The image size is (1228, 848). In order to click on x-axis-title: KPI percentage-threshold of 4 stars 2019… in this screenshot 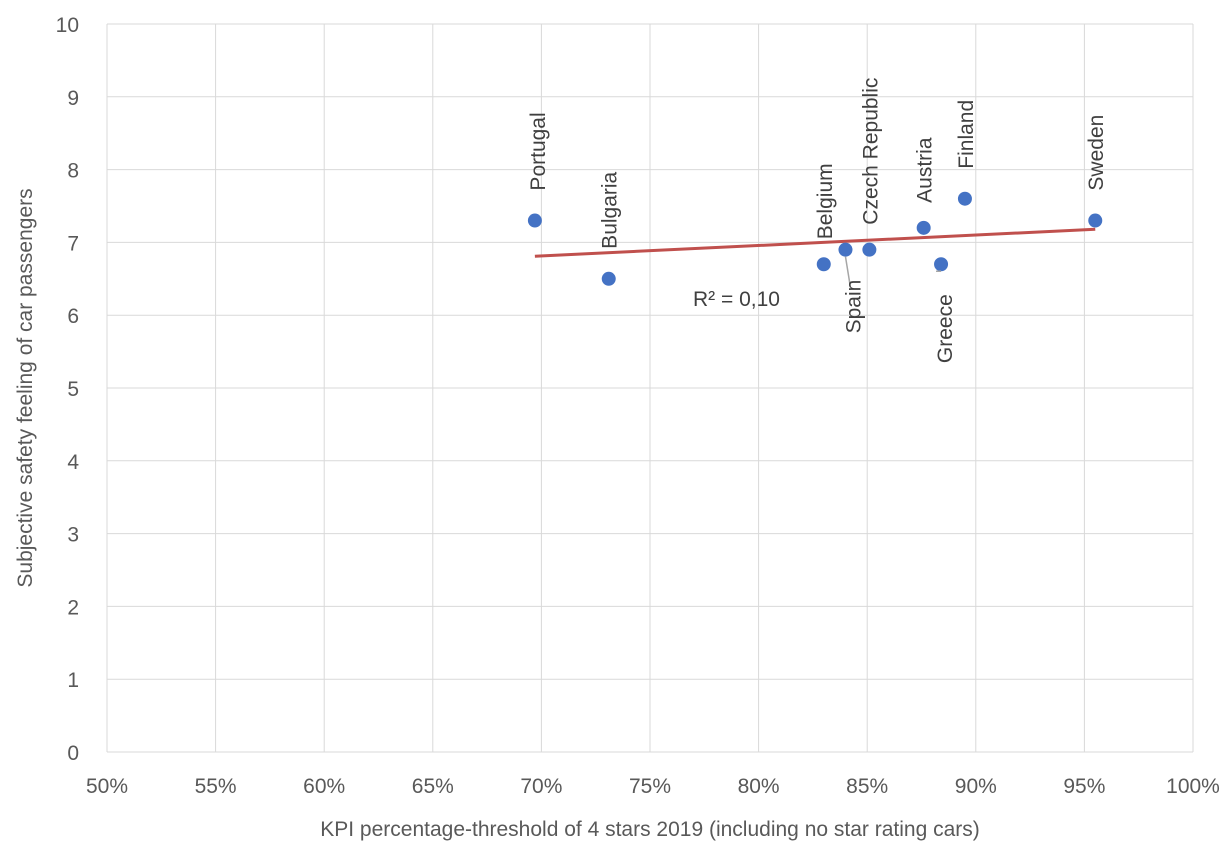, I will do `click(650, 829)`.